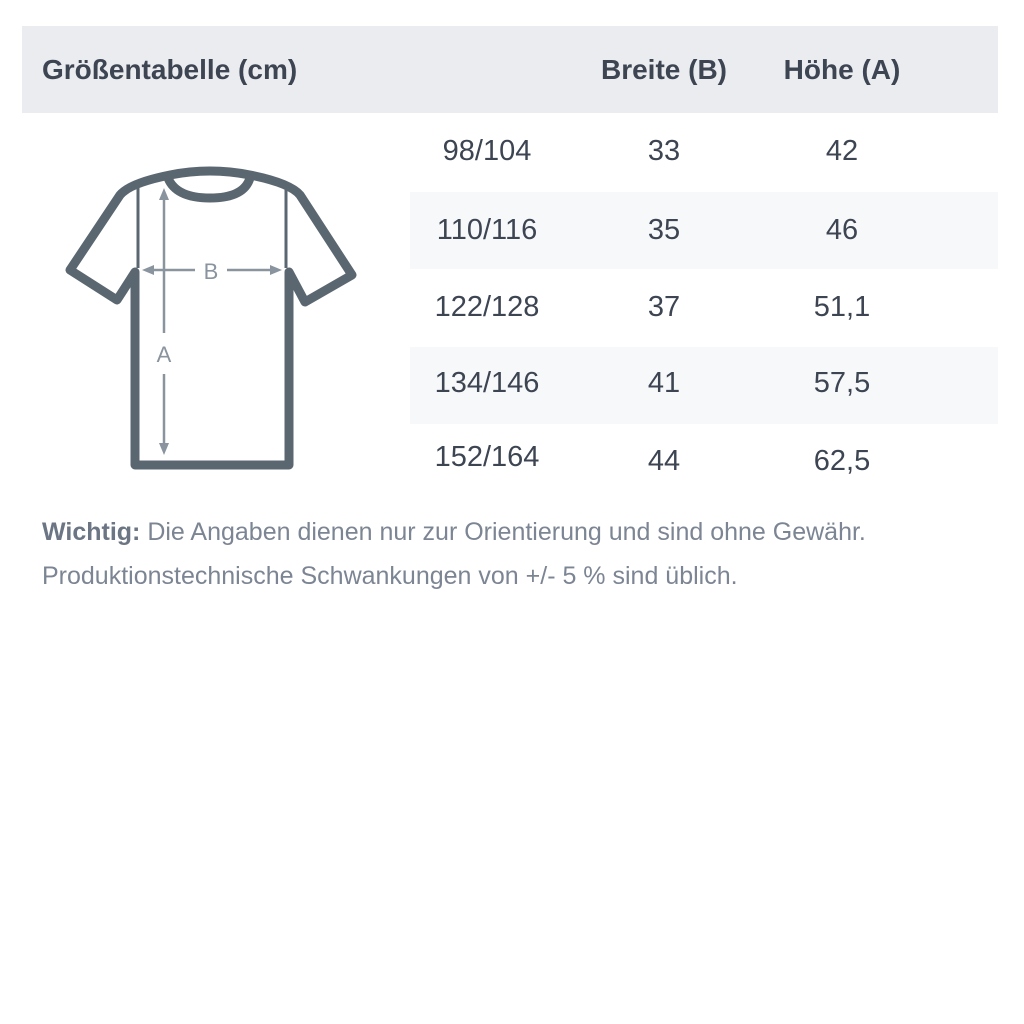 The height and width of the screenshot is (1024, 1024). I want to click on tshirt-icon, so click(211, 318).